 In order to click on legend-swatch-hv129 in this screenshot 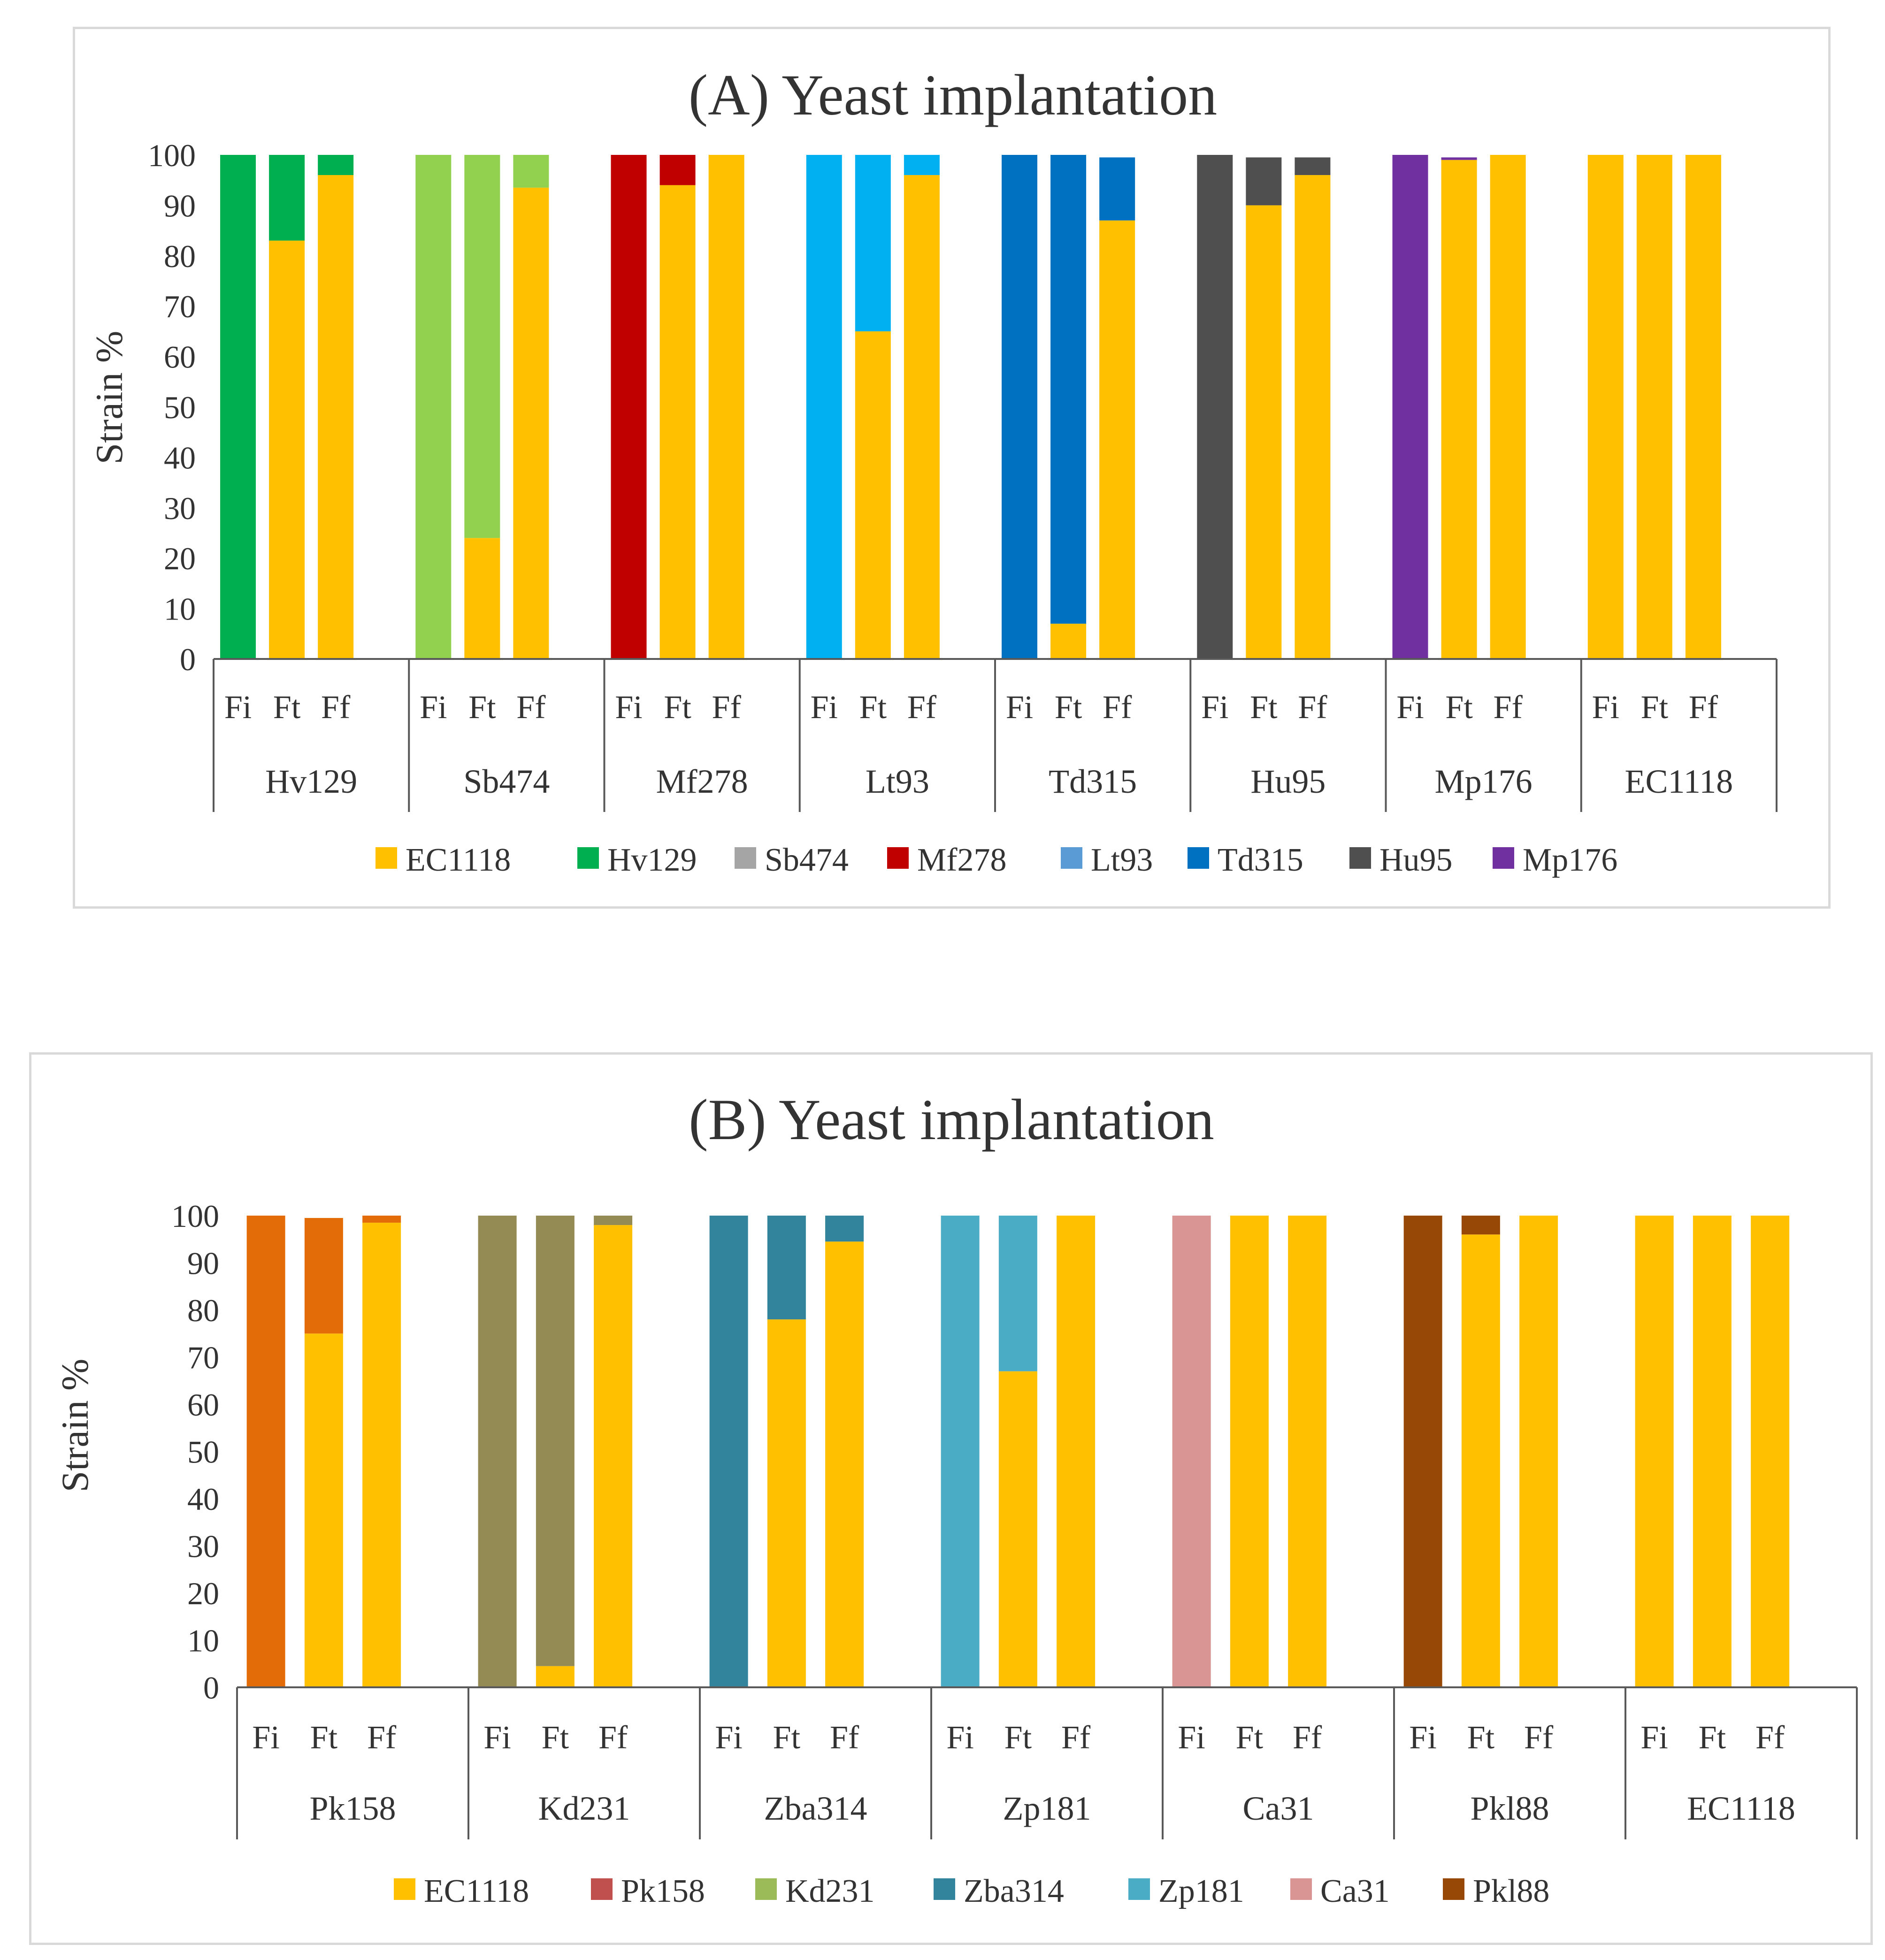, I will do `click(588, 858)`.